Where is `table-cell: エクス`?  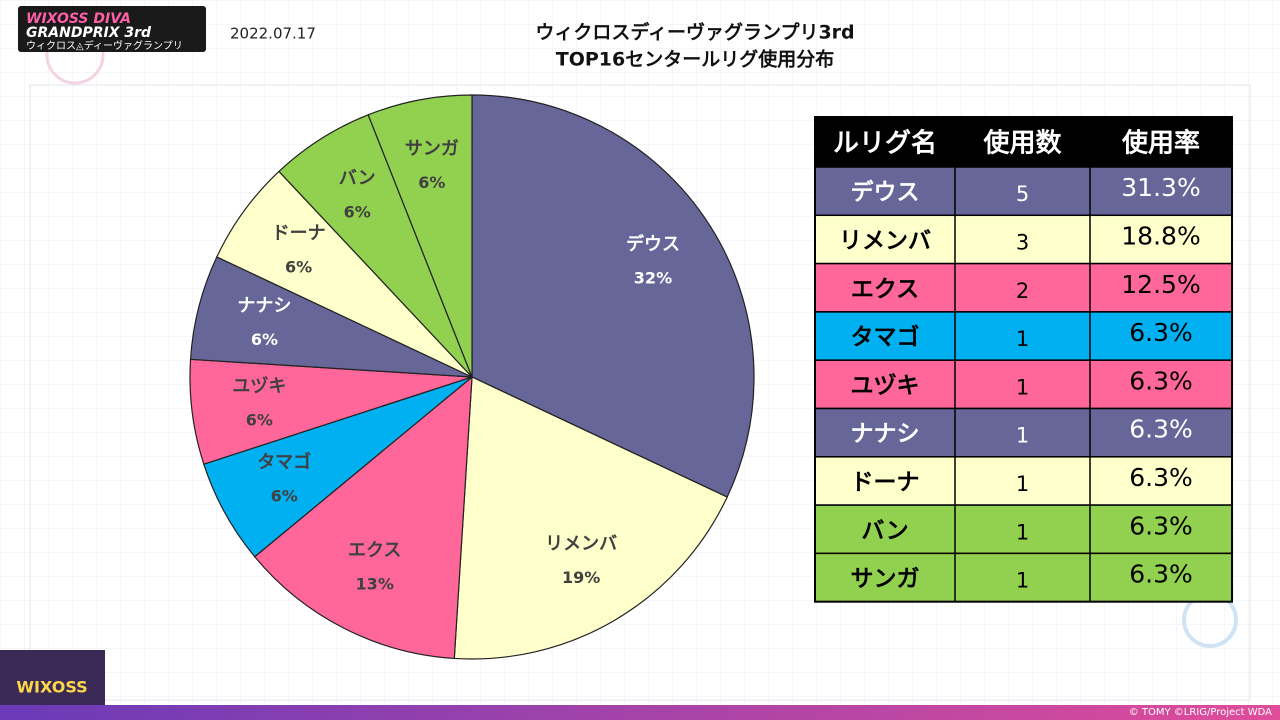 table-cell: エクス is located at coordinates (885, 289).